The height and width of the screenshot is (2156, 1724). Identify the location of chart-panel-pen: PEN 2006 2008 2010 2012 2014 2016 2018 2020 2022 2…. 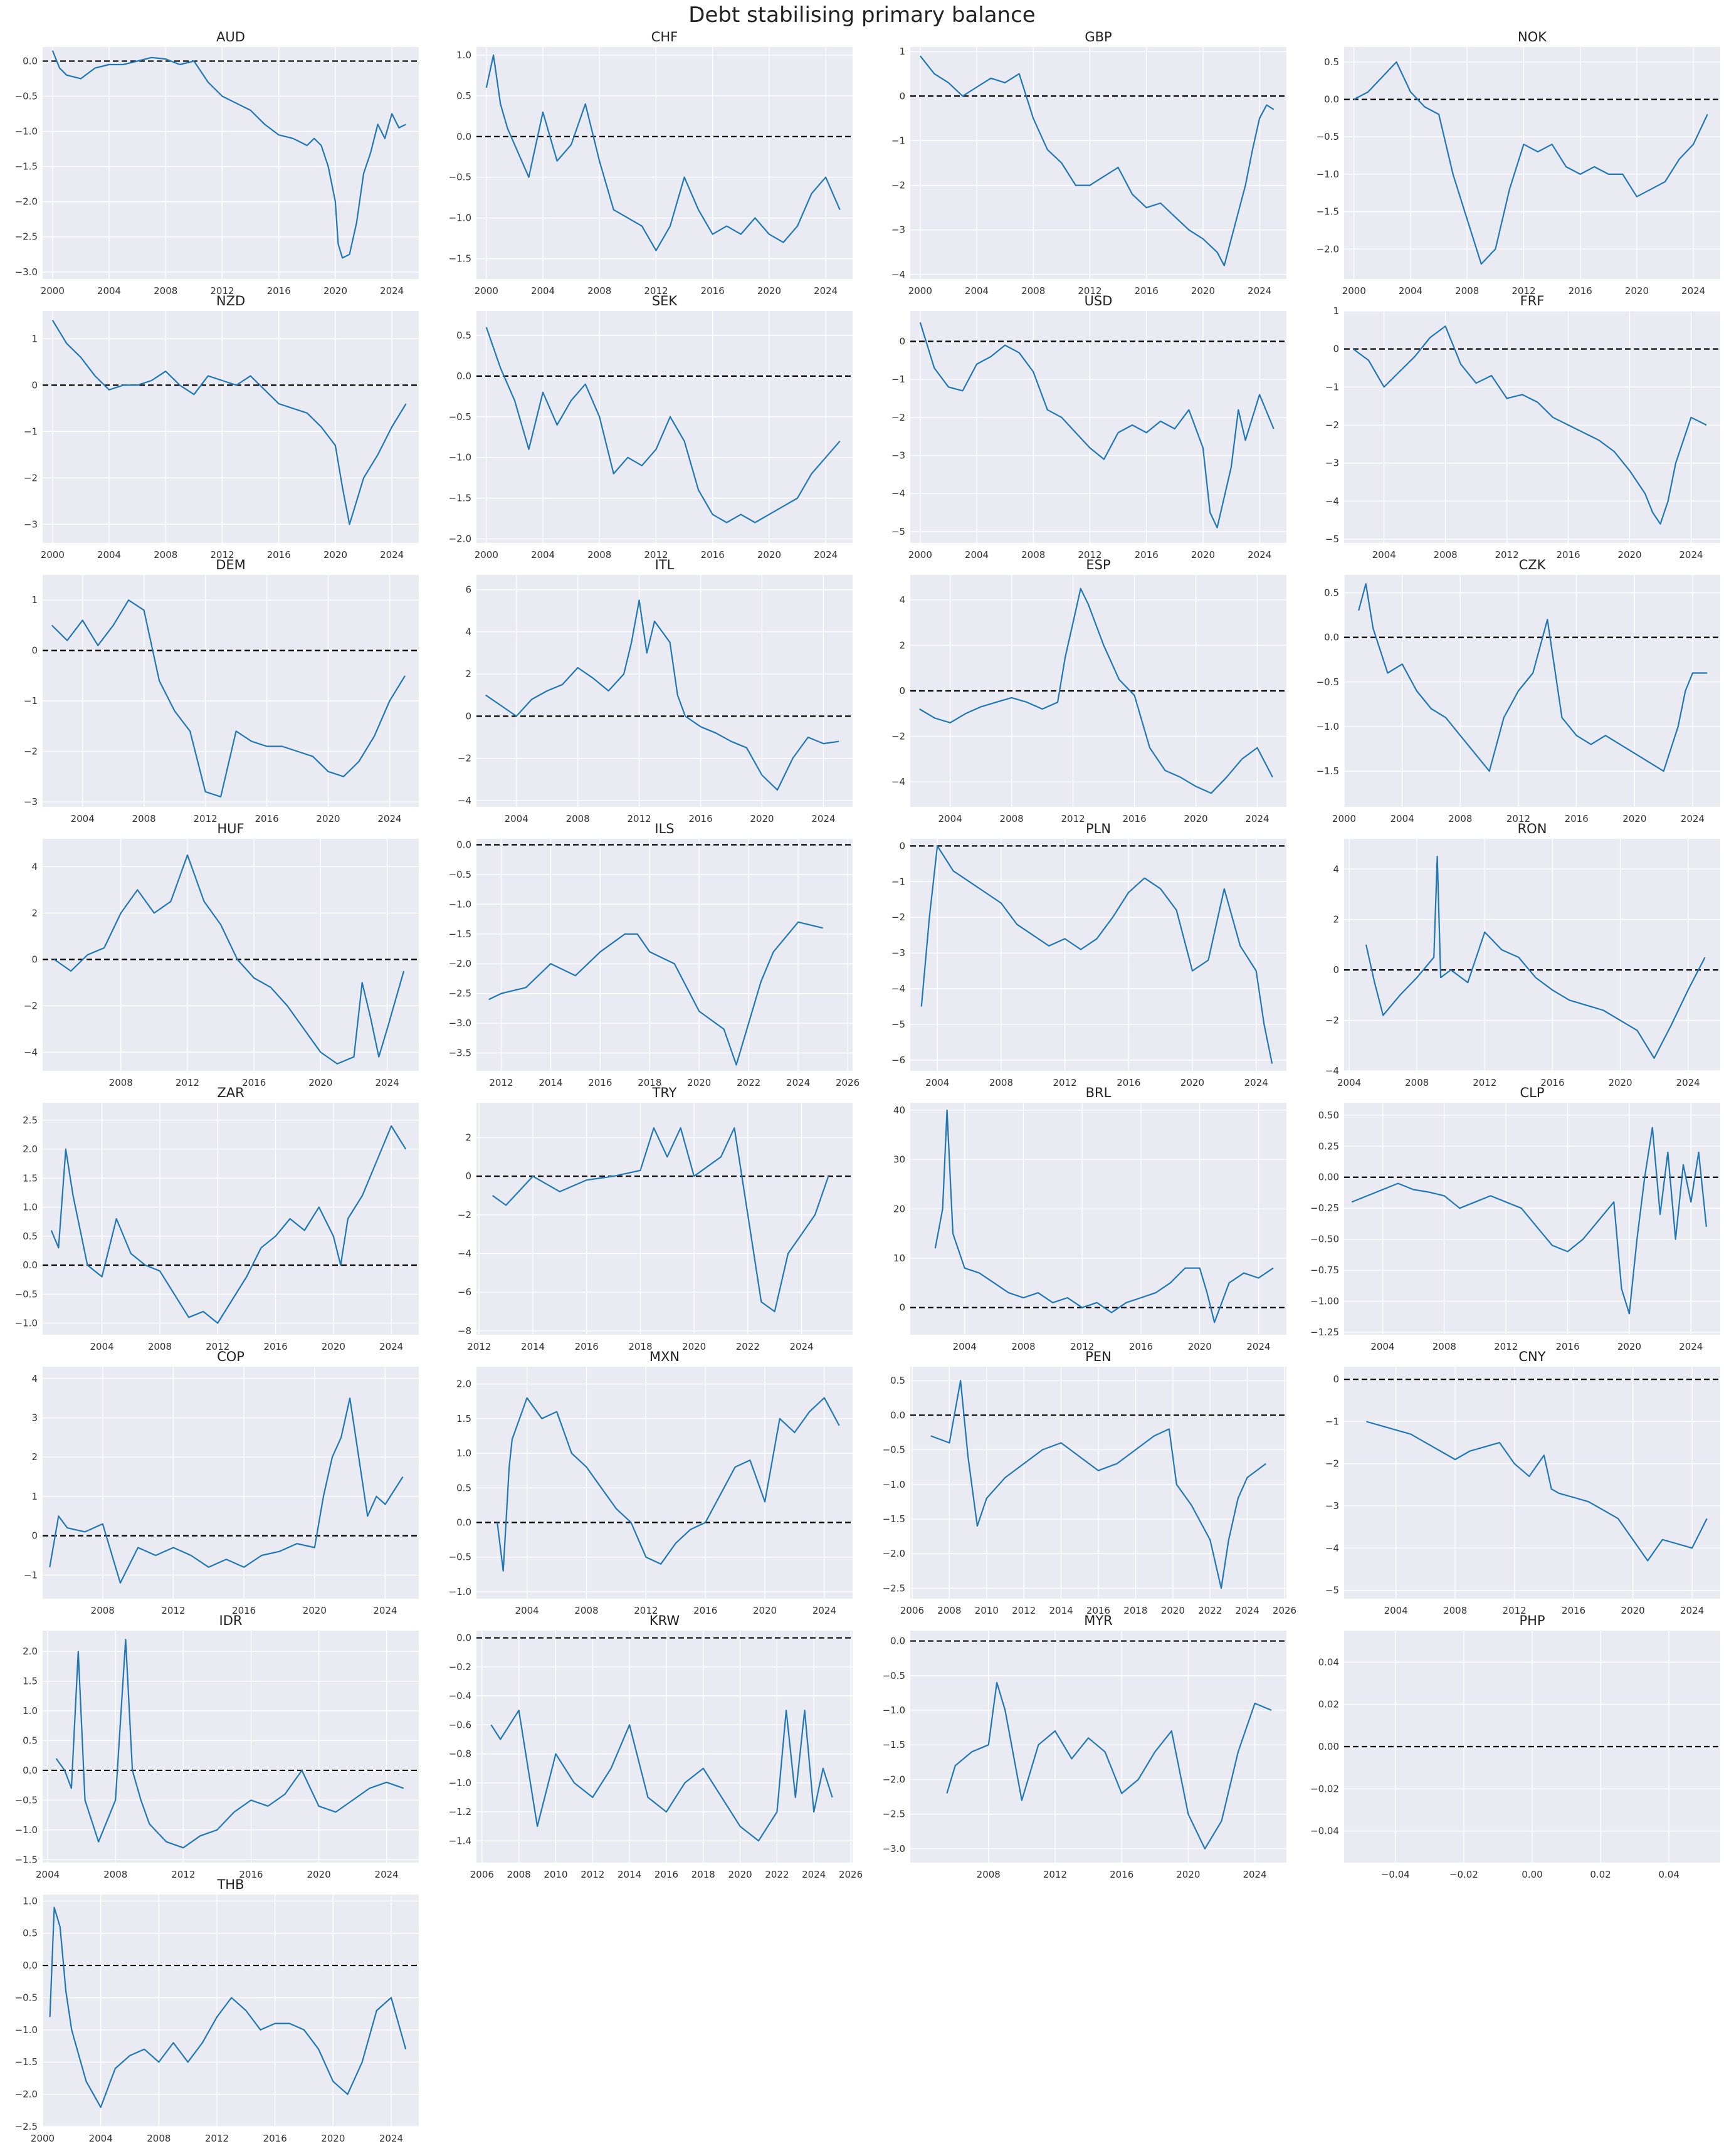
(1081, 1484).